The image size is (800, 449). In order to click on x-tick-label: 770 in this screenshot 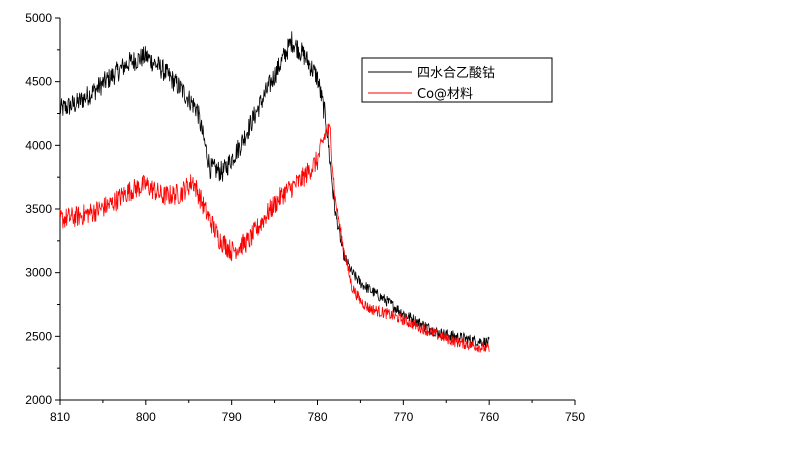, I will do `click(403, 417)`.